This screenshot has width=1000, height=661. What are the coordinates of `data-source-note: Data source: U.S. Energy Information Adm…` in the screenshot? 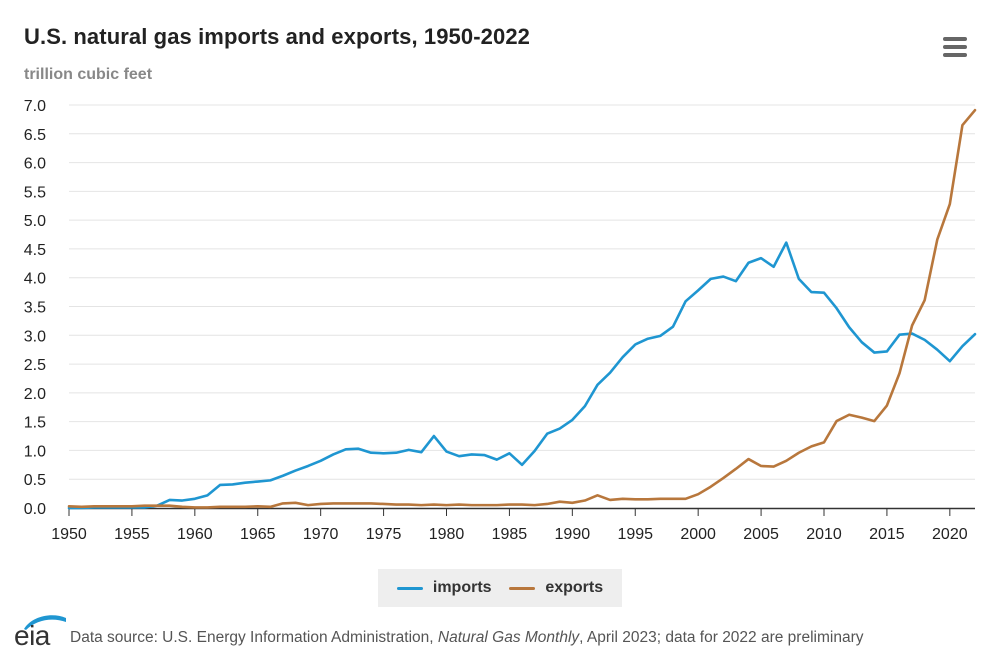 It's located at (466, 638).